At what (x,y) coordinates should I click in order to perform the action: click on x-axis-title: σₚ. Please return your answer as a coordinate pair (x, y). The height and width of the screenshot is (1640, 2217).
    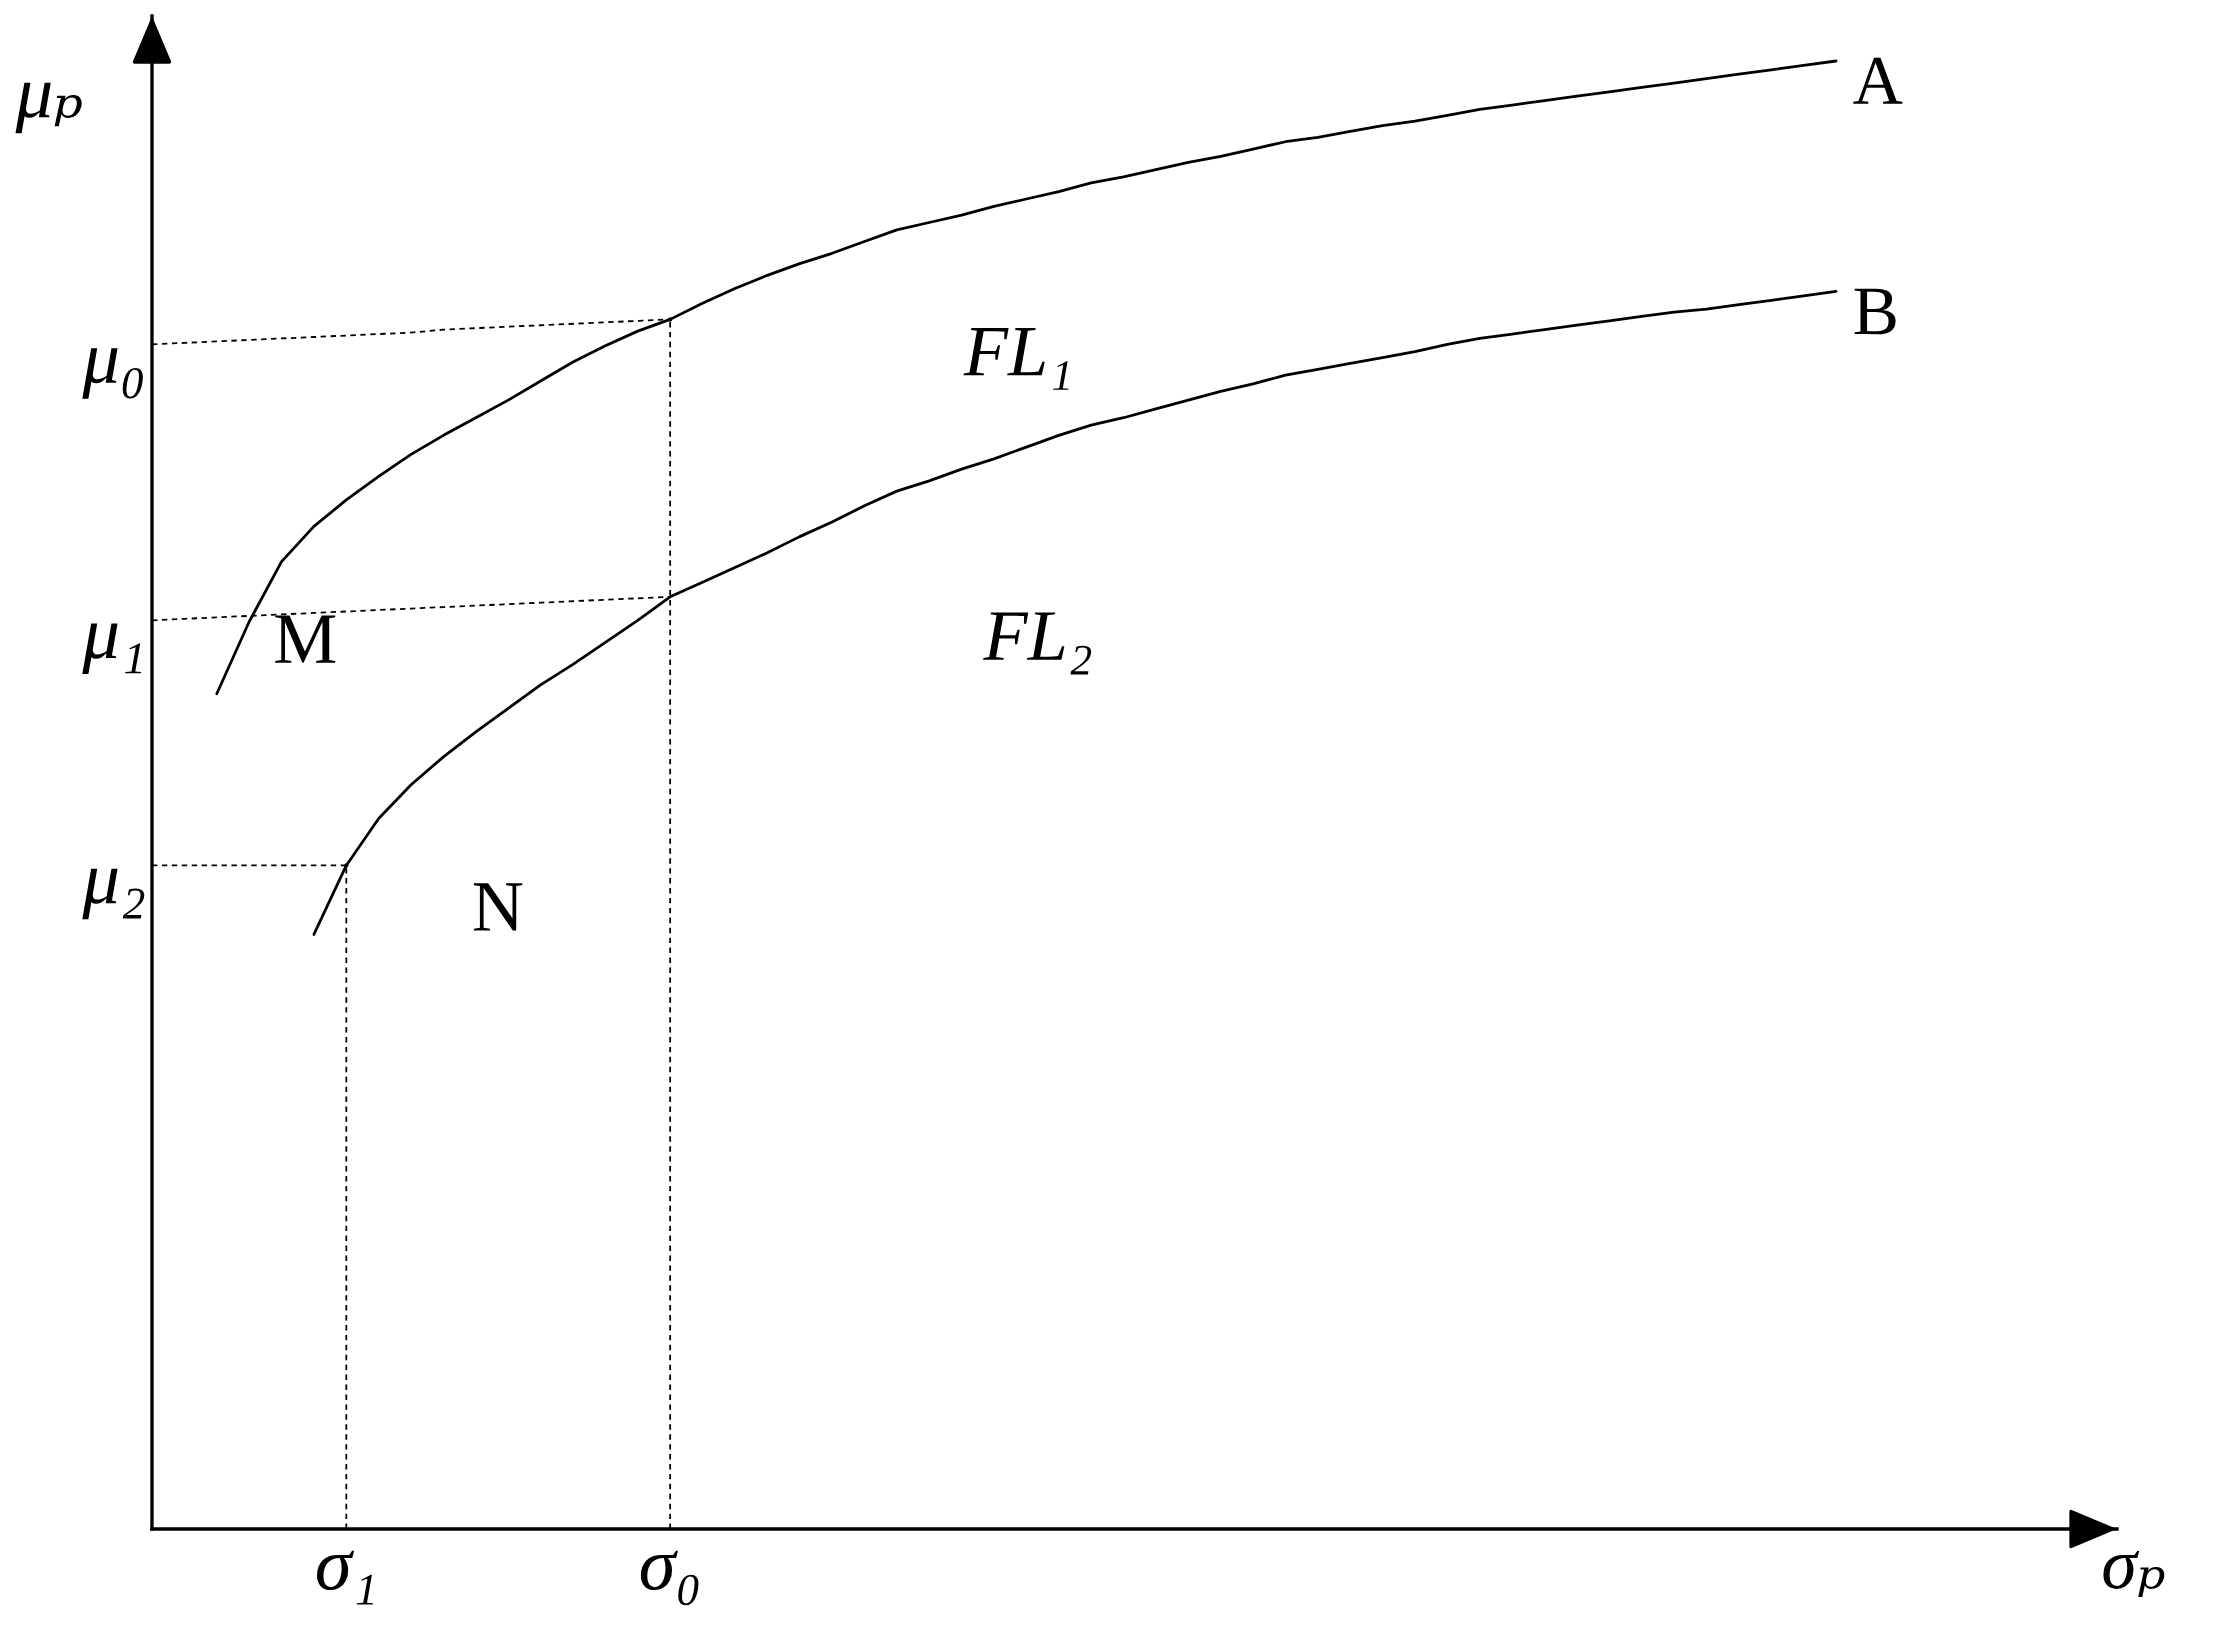
    Looking at the image, I should click on (2134, 1573).